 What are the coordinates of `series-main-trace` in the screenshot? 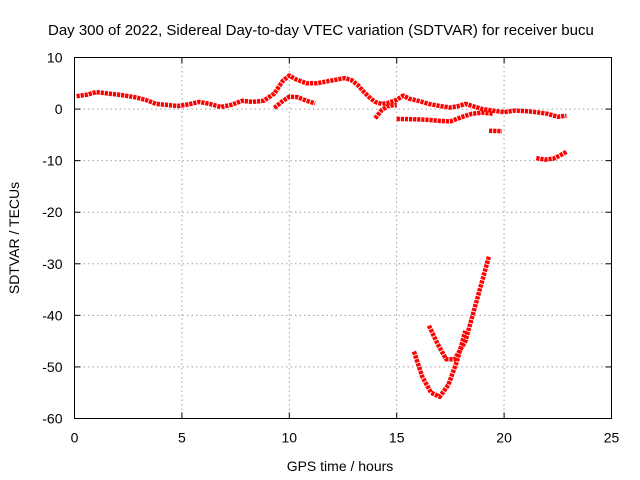 It's located at (321, 96).